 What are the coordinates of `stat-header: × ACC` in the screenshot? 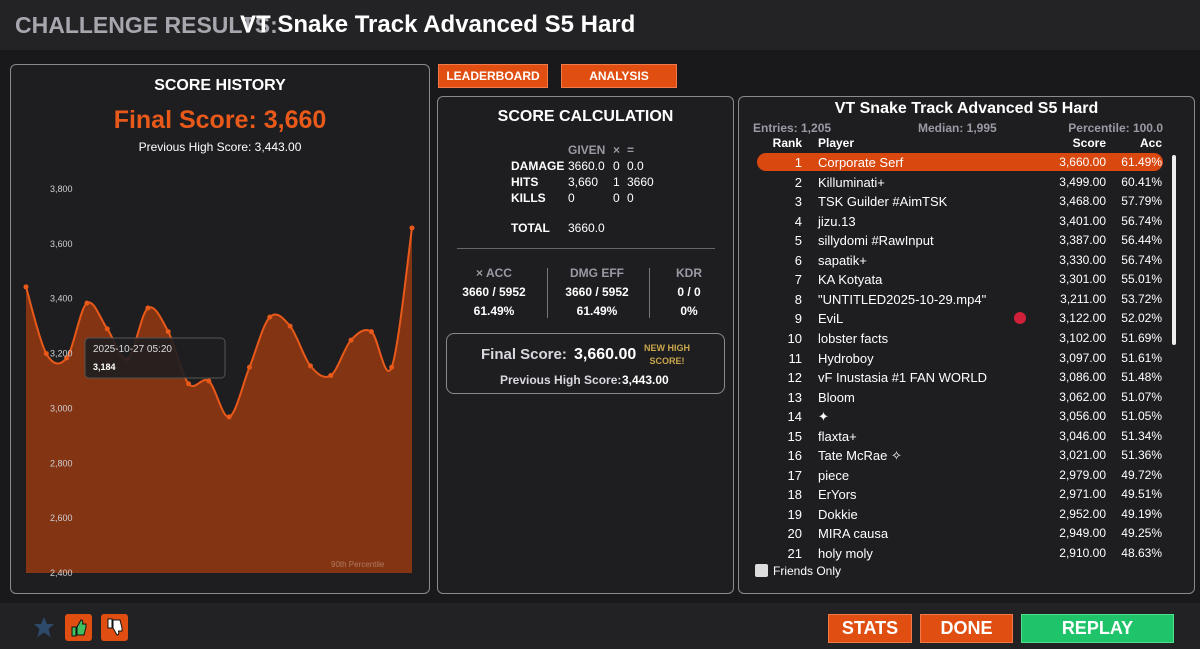 It's located at (494, 273).